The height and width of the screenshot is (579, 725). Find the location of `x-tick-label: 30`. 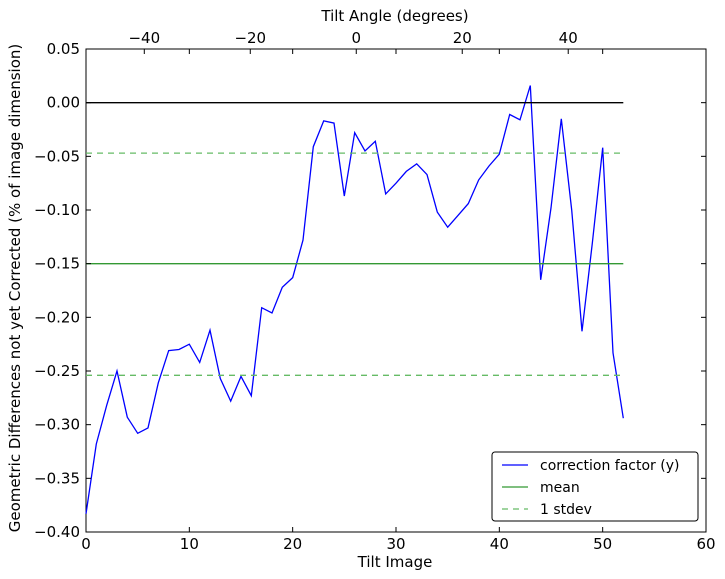

x-tick-label: 30 is located at coordinates (395, 544).